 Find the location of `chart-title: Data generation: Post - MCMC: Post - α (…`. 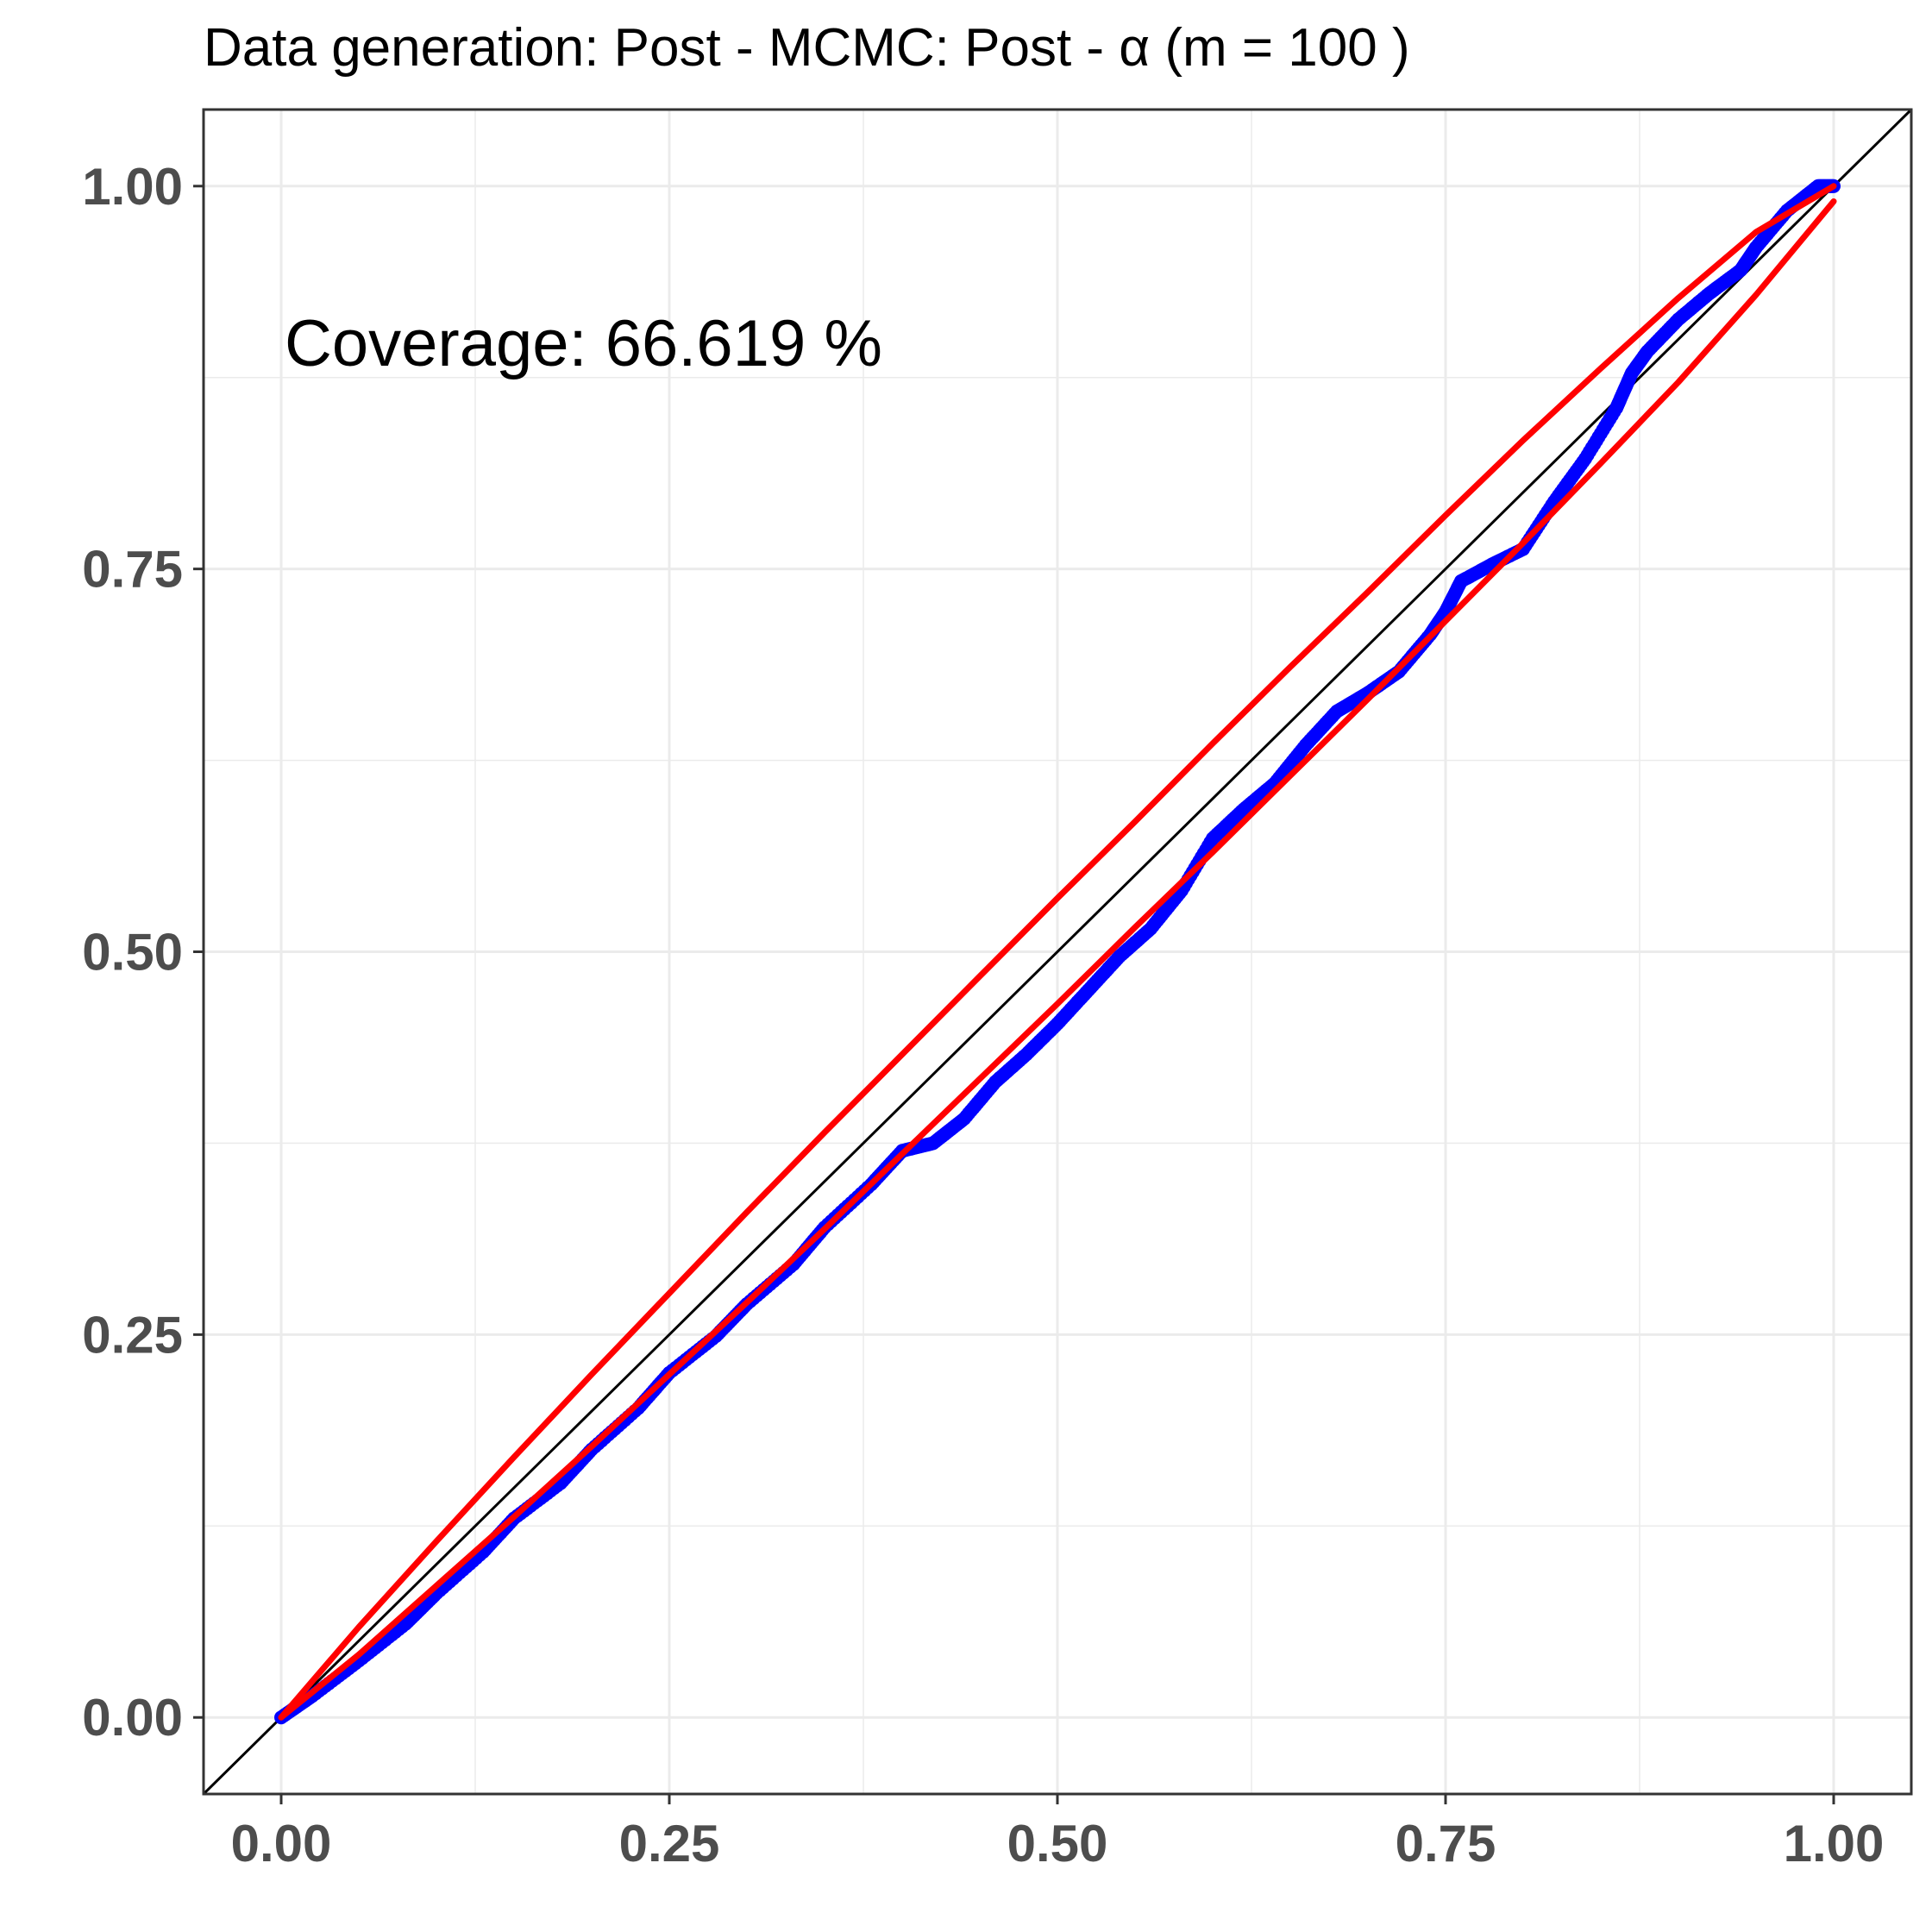

chart-title: Data generation: Post - MCMC: Post - α (… is located at coordinates (807, 48).